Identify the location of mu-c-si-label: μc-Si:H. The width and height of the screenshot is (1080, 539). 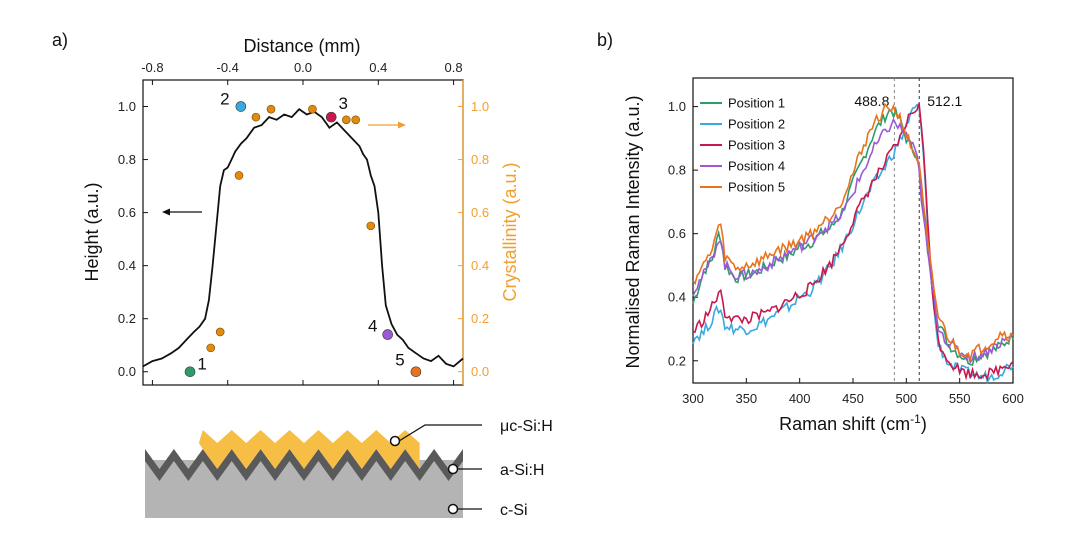
(526, 426).